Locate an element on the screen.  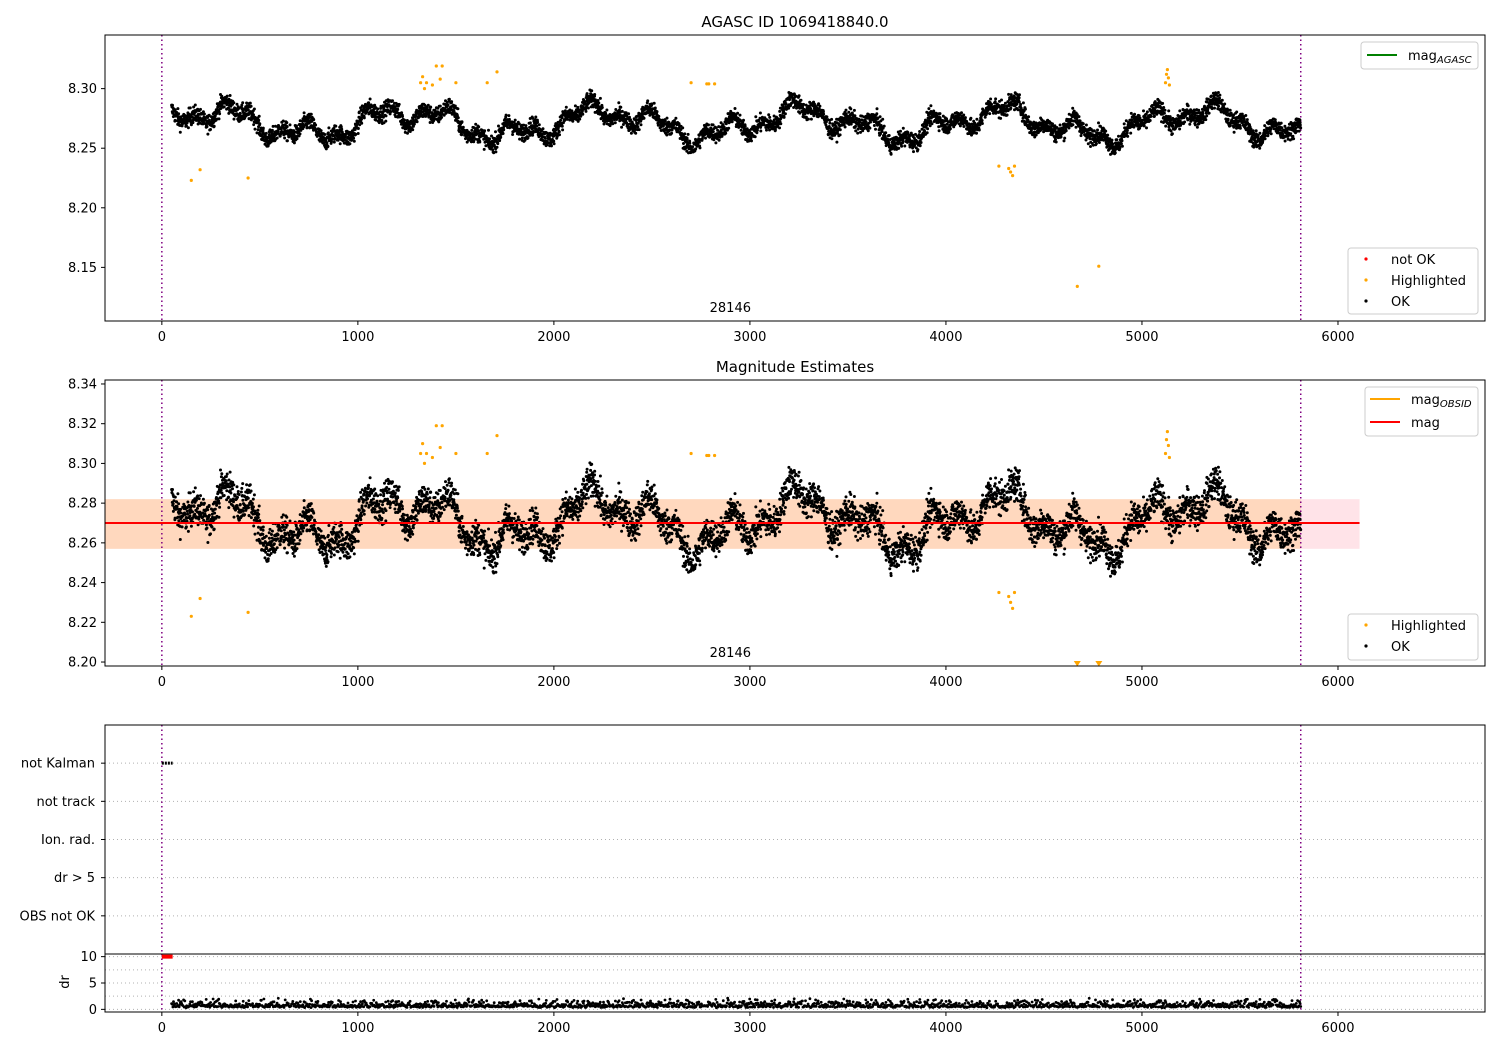
panel-title-agasc: AGASC ID 1069418840.0 is located at coordinates (794, 22).